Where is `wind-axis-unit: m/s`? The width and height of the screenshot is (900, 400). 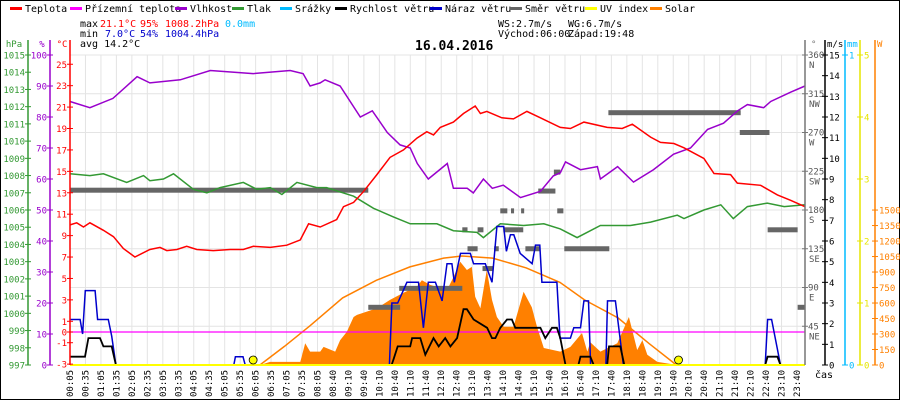 wind-axis-unit: m/s is located at coordinates (835, 45).